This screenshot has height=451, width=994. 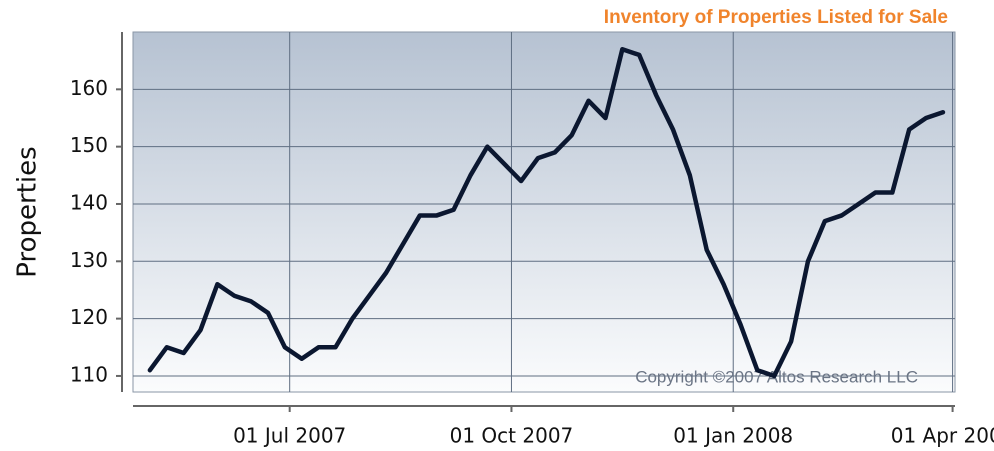 What do you see at coordinates (512, 436) in the screenshot?
I see `x-tick-label: 01 Oct 2007` at bounding box center [512, 436].